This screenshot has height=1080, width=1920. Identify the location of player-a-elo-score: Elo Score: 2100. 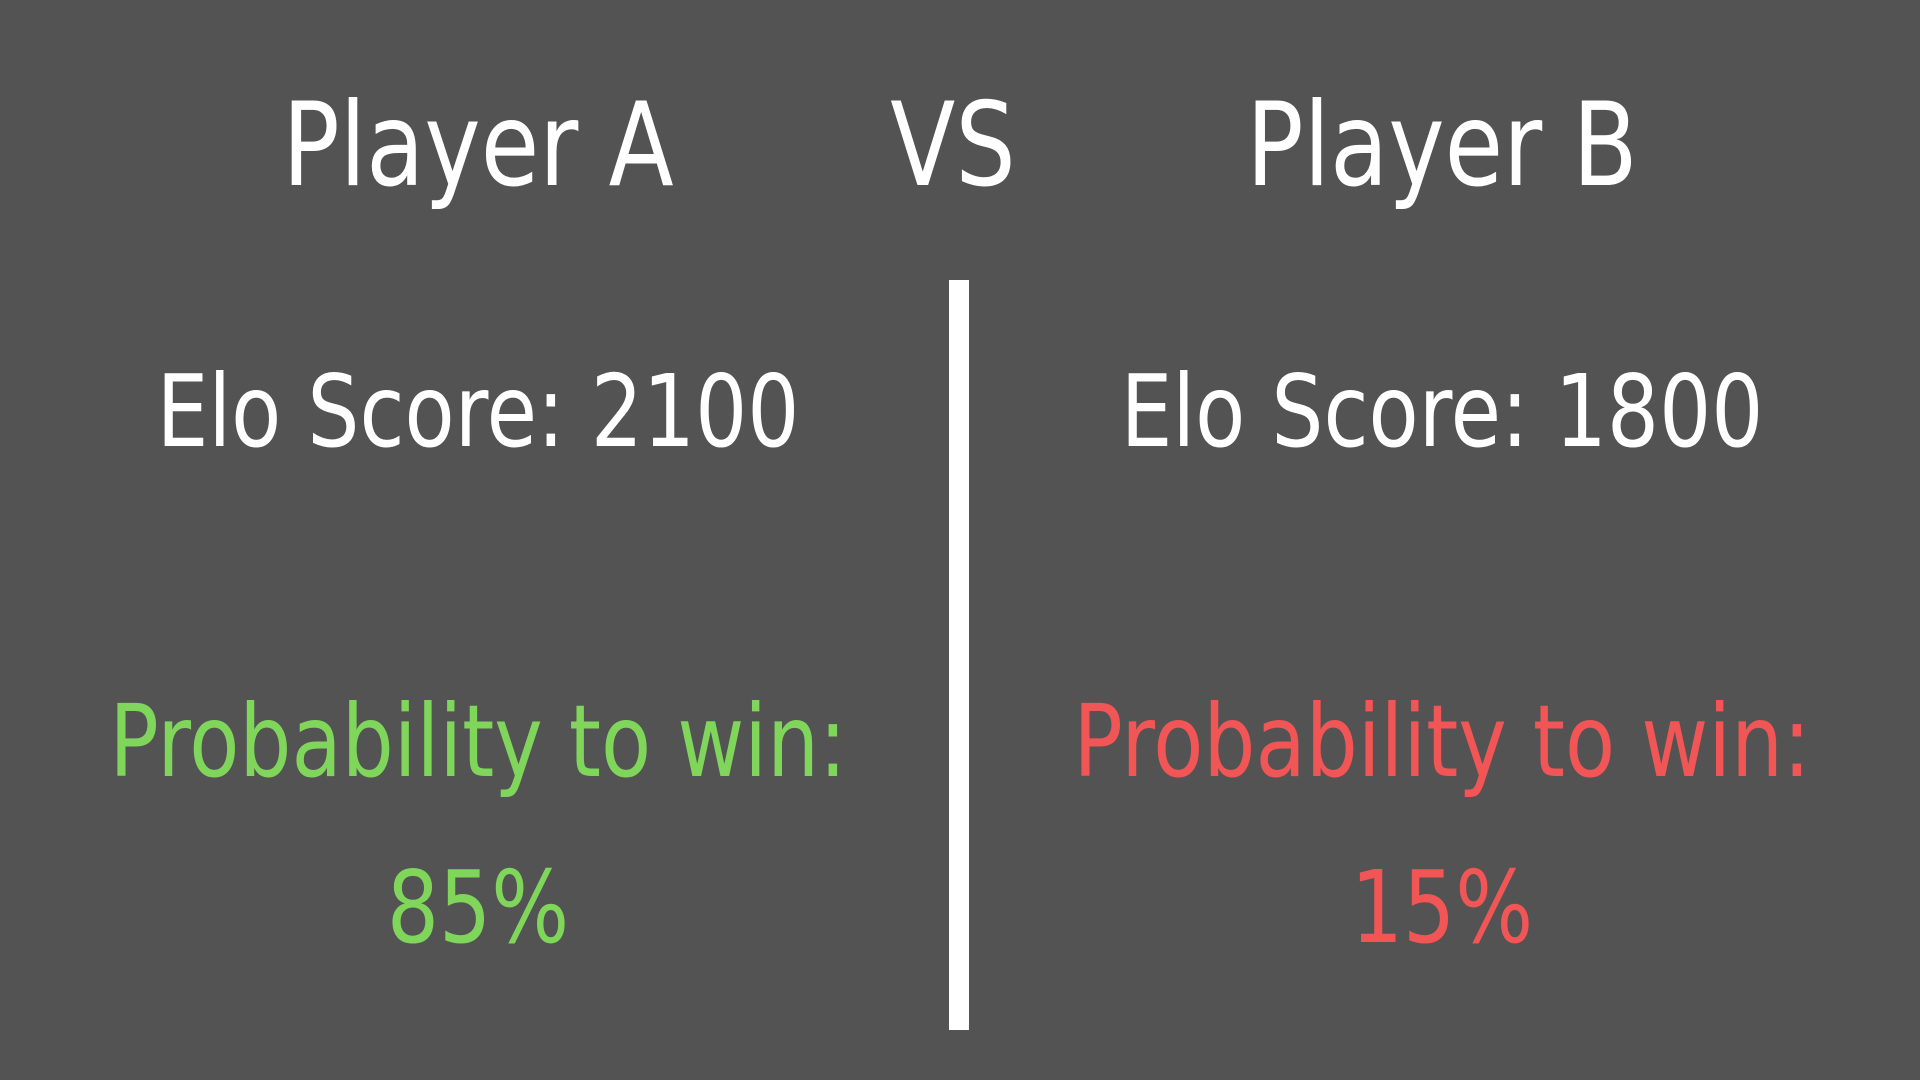
(478, 411).